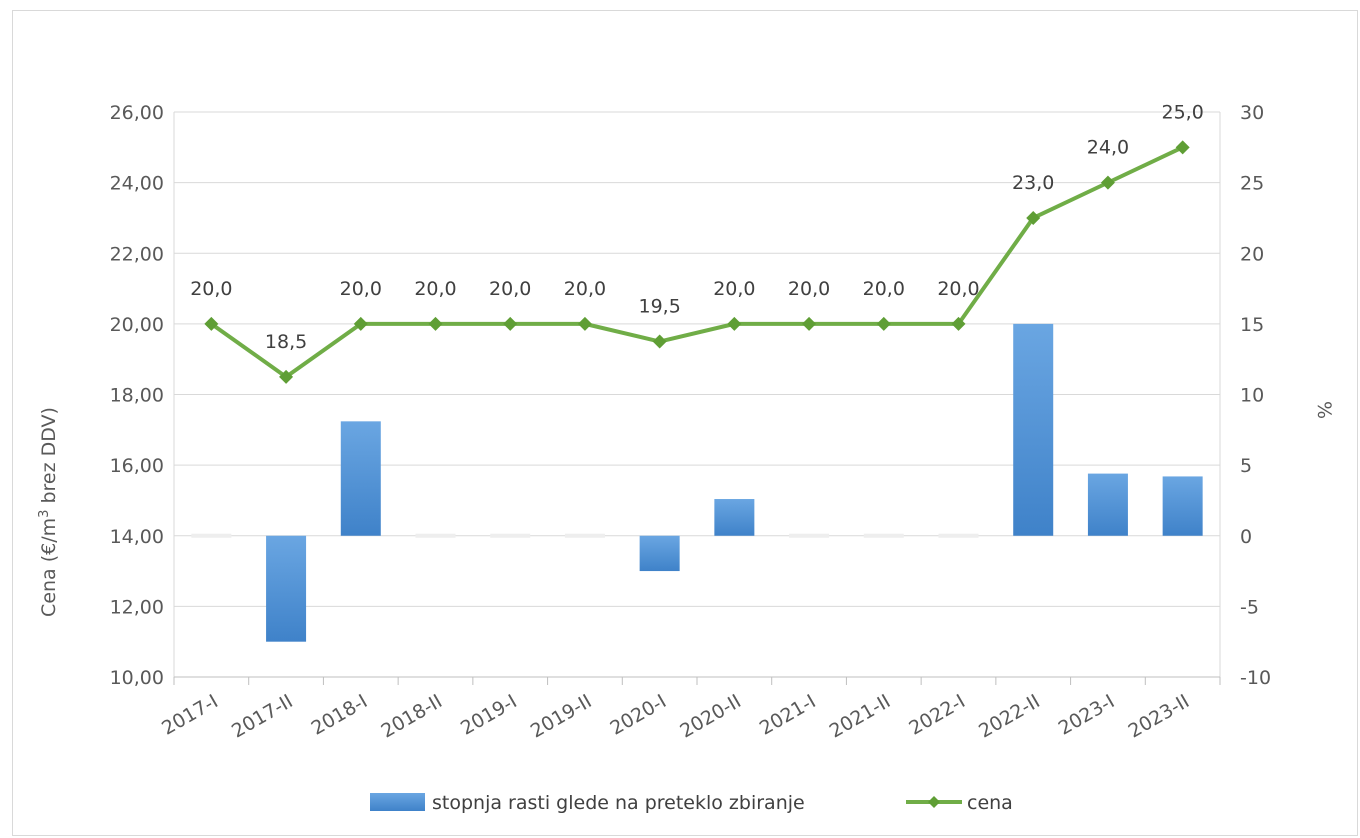 This screenshot has width=1360, height=838. Describe the element at coordinates (137, 184) in the screenshot. I see `y-left-tick-label: 24,00` at that location.